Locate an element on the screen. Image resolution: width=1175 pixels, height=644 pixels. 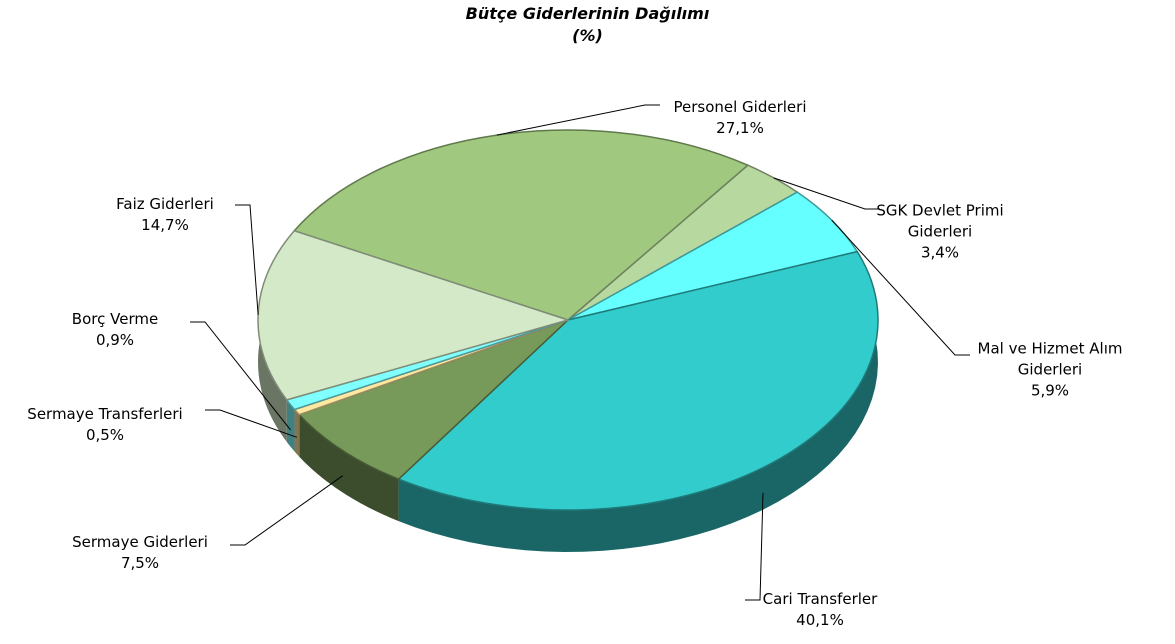
data-label: SGK Devlet Primi Giderleri 3,4% is located at coordinates (940, 232).